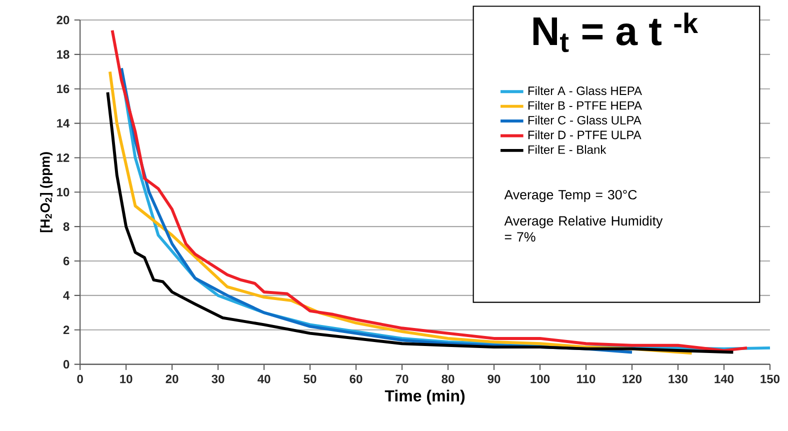 The image size is (788, 431). Describe the element at coordinates (540, 379) in the screenshot. I see `x-tick-label: 100` at that location.